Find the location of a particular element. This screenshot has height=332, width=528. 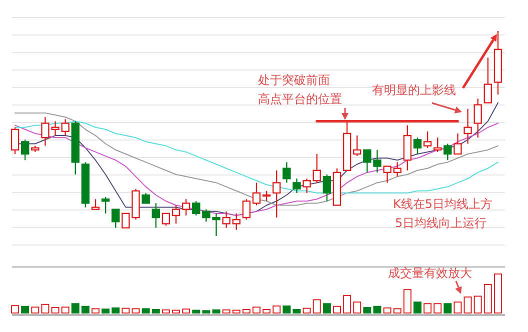

annotation: 有明显的上影线 is located at coordinates (414, 90).